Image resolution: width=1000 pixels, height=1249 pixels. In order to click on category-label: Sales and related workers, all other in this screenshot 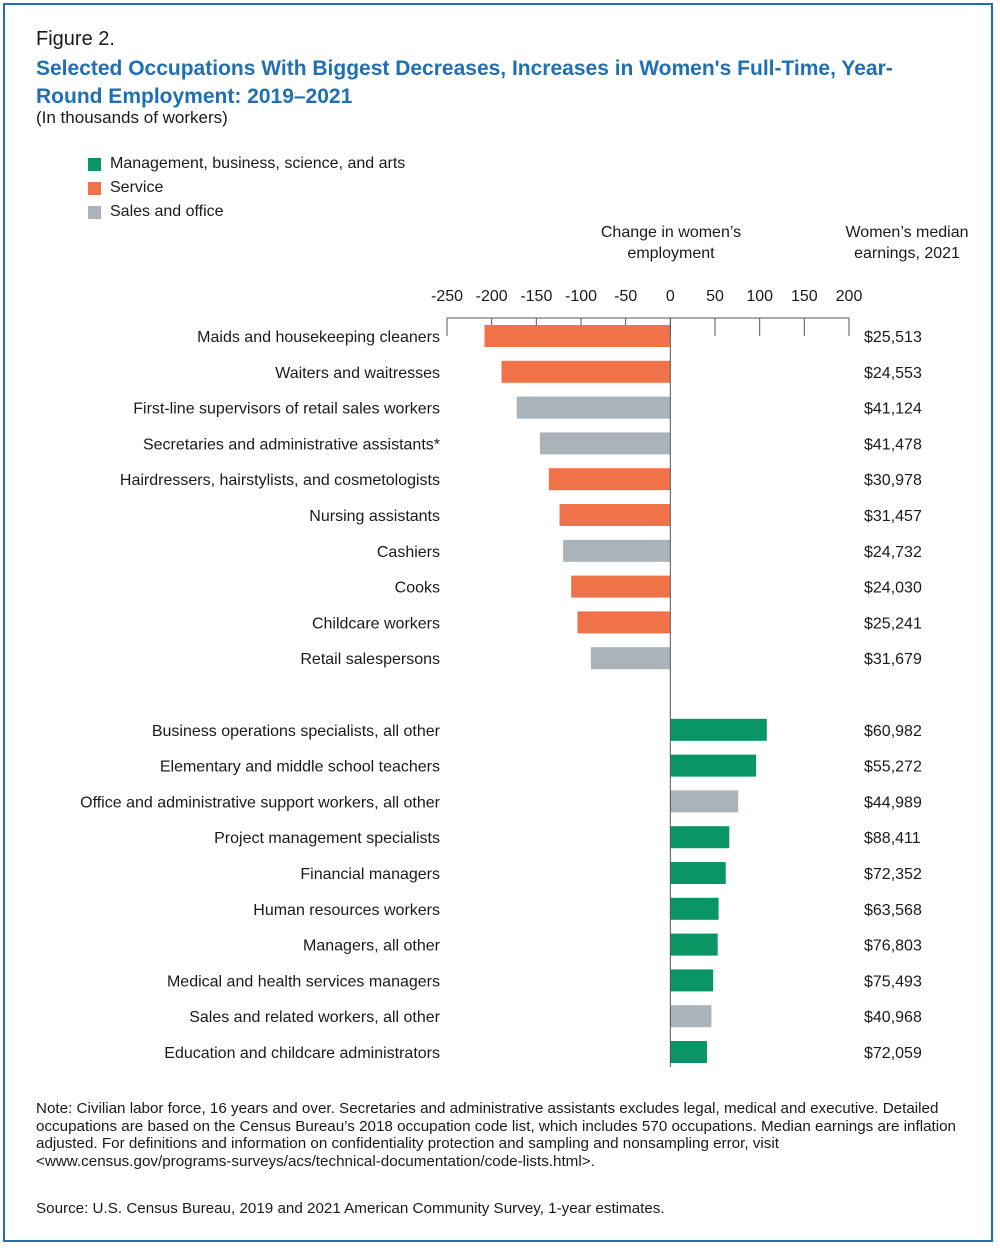, I will do `click(314, 1017)`.